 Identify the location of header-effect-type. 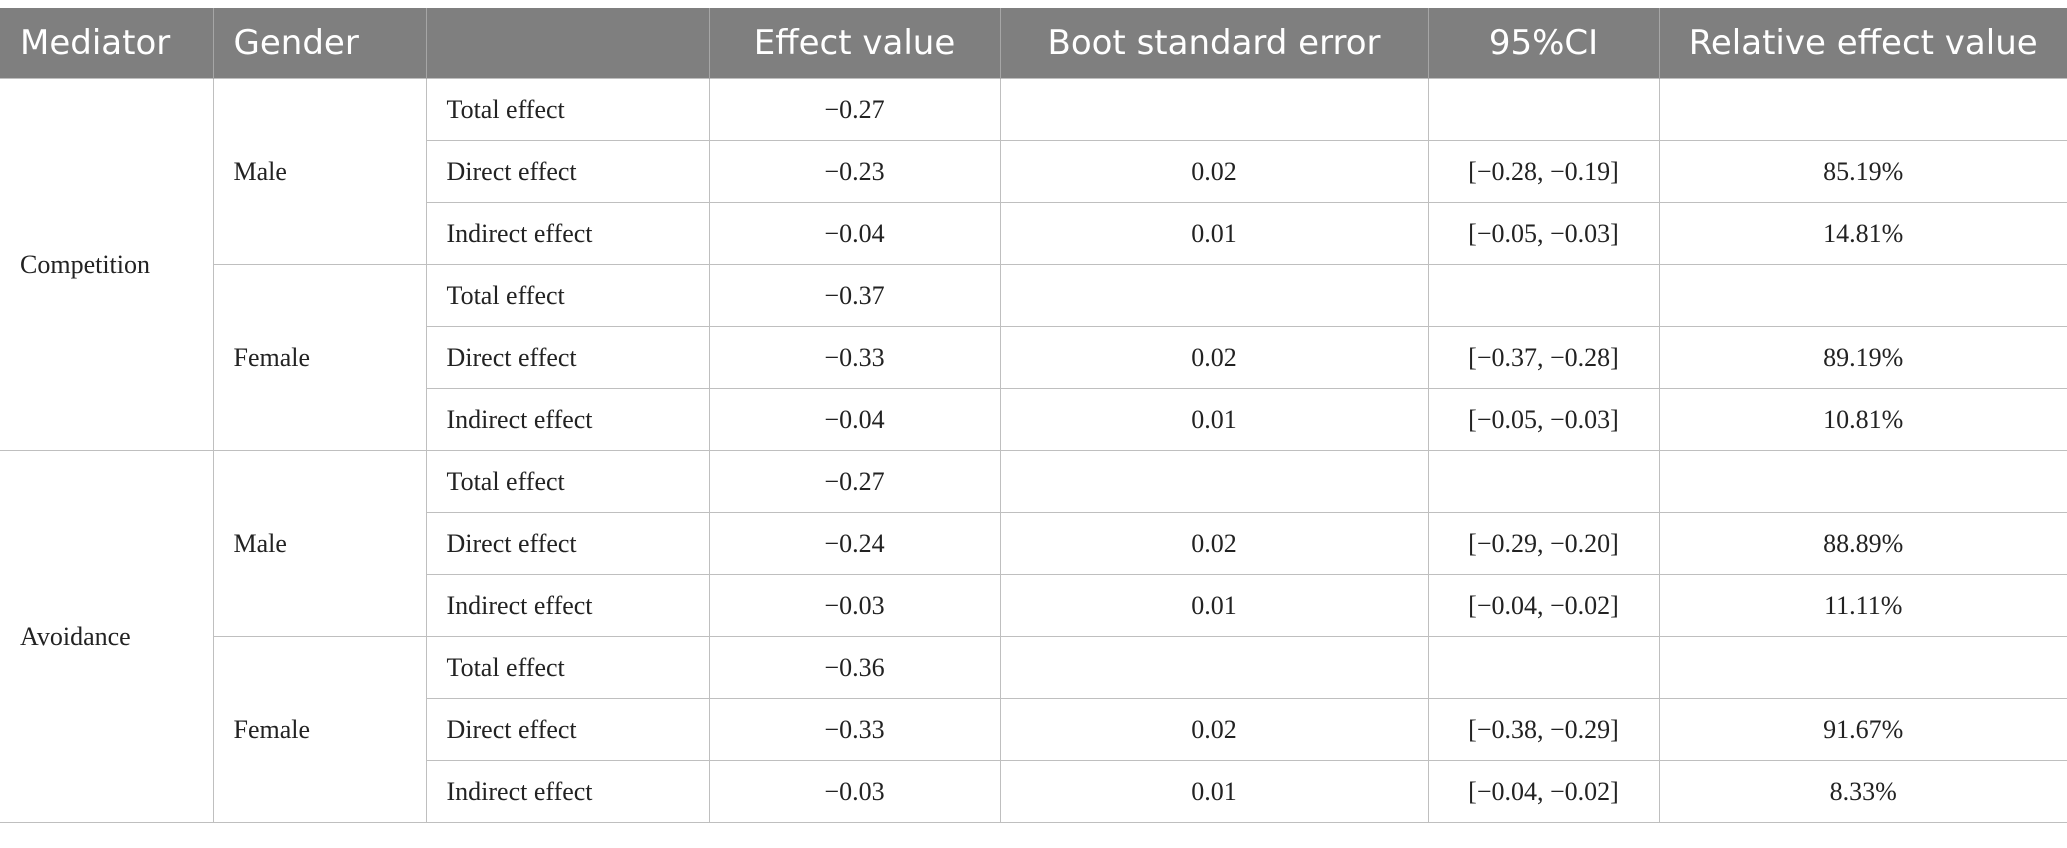
(567, 43).